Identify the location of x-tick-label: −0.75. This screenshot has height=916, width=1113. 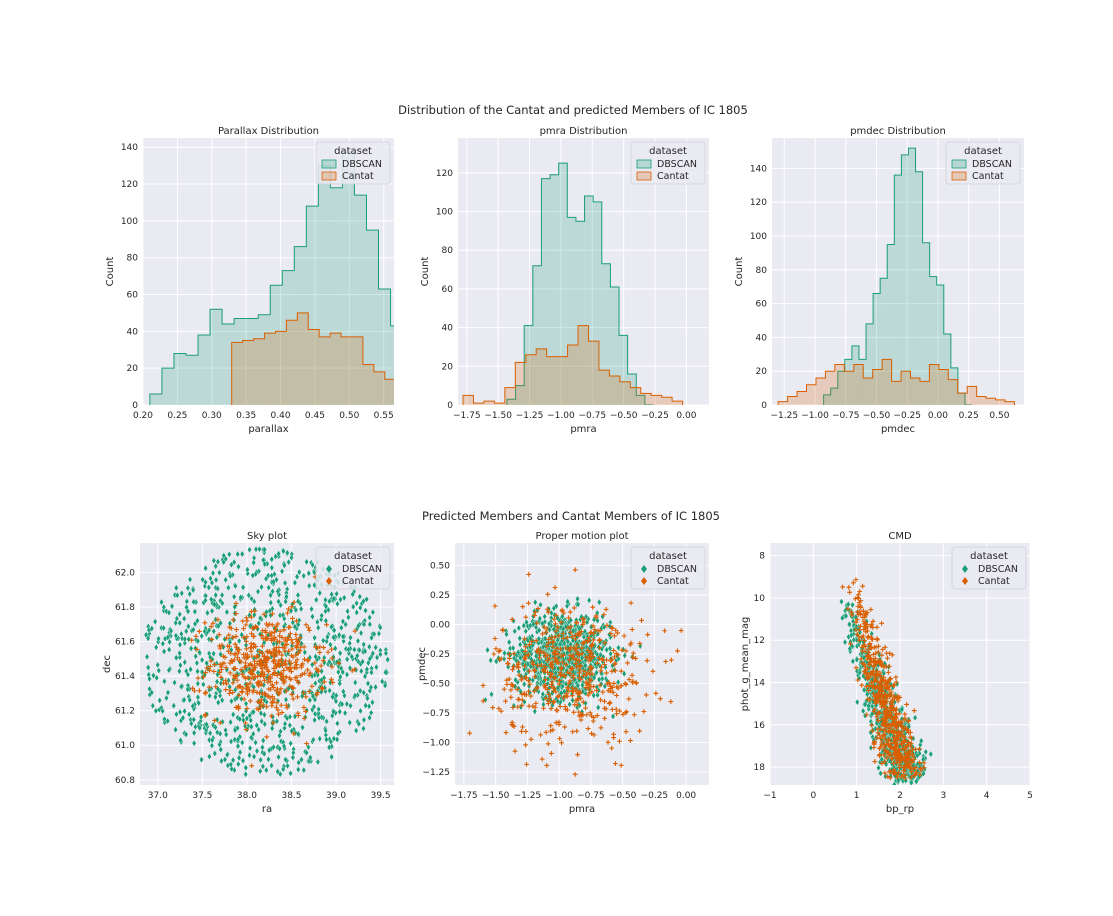
(592, 416).